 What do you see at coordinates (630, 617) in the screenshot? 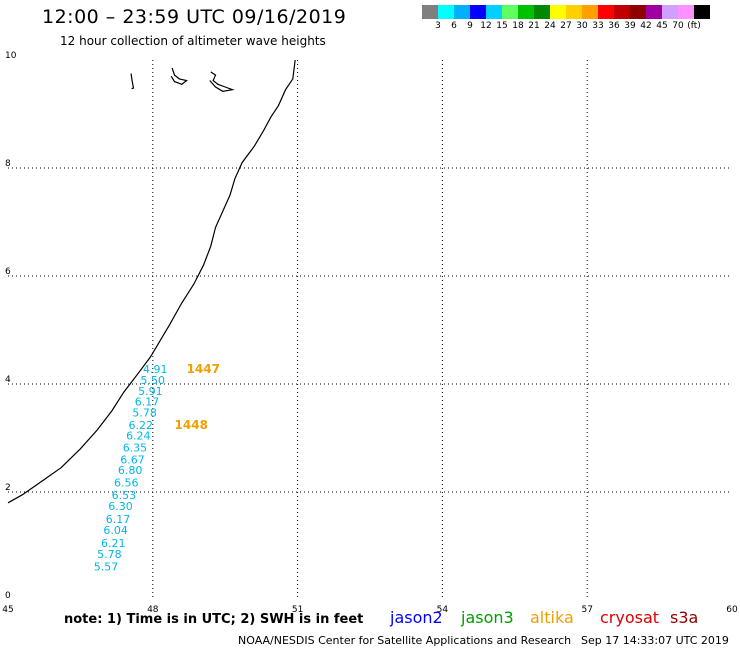
I see `satellite-cryosat: cryosat` at bounding box center [630, 617].